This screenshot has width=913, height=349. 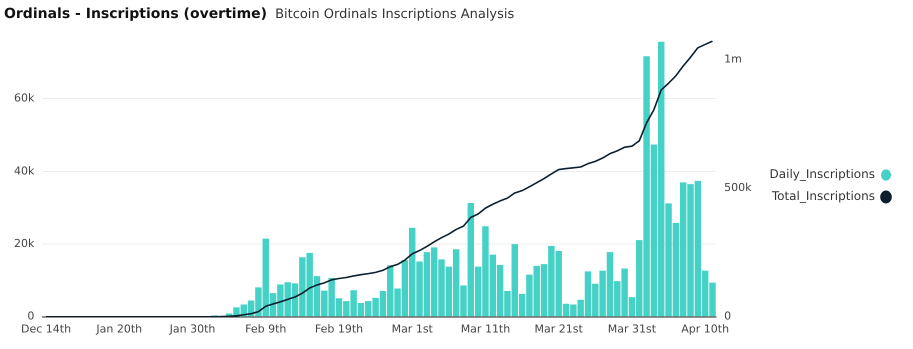 I want to click on x-tick-label: Mar 31st, so click(x=632, y=329).